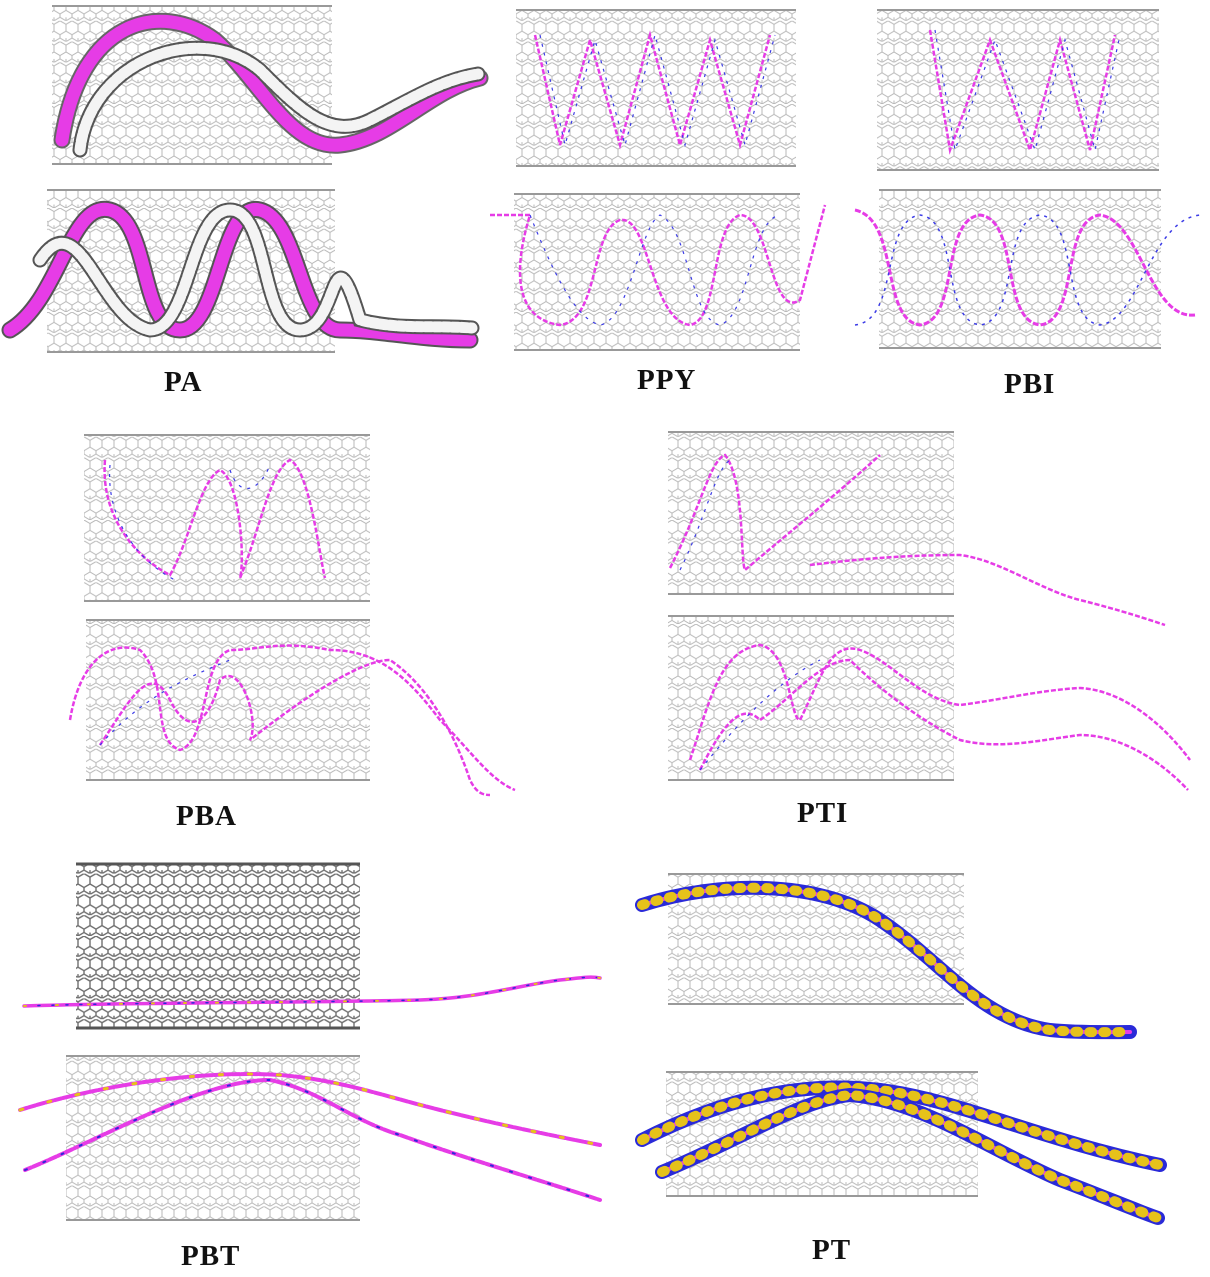 The height and width of the screenshot is (1277, 1210). Describe the element at coordinates (901, 1049) in the screenshot. I see `panel-pt` at that location.